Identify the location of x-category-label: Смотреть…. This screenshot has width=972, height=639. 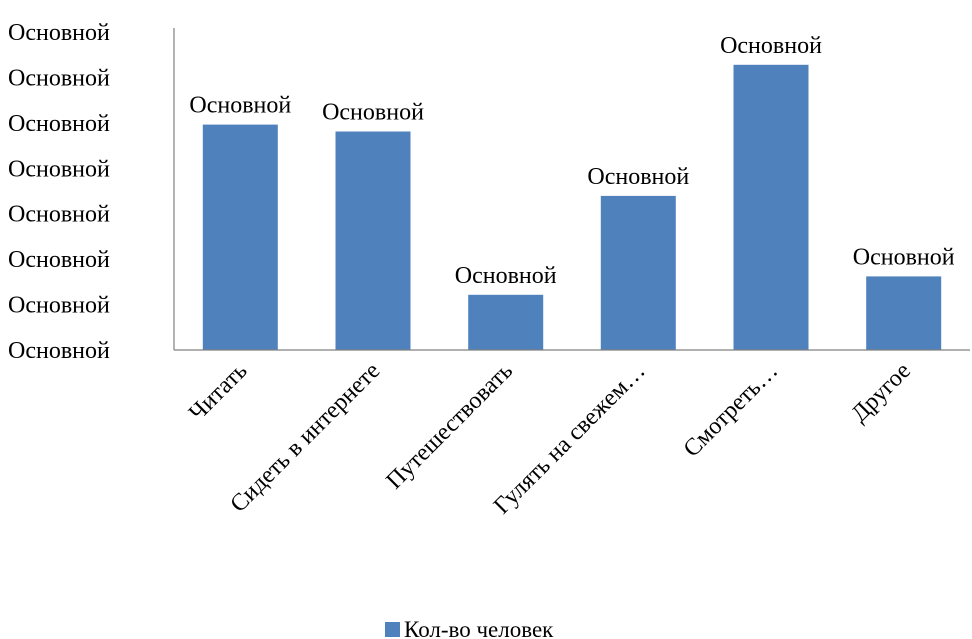
(731, 410).